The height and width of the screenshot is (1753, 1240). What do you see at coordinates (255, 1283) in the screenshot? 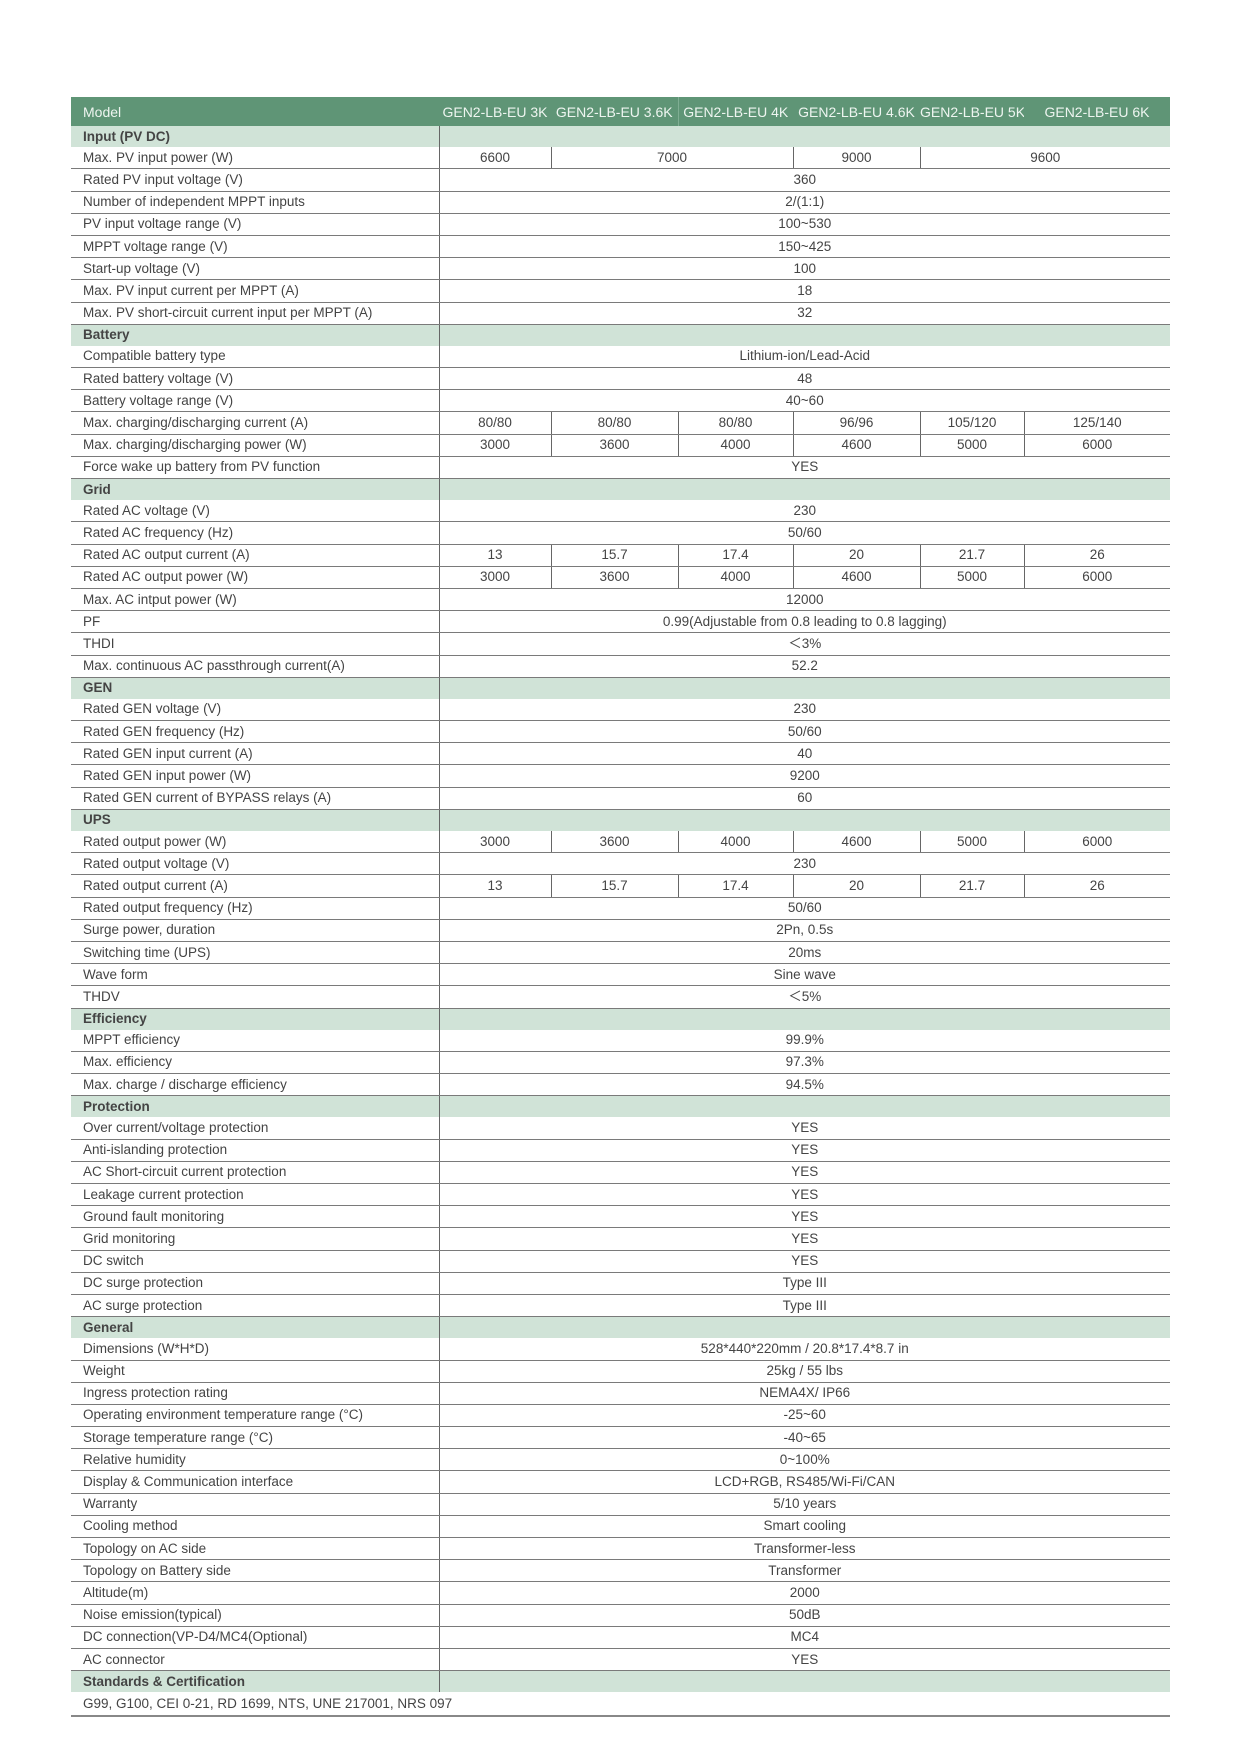
I see `spec-label: DC surge protection` at bounding box center [255, 1283].